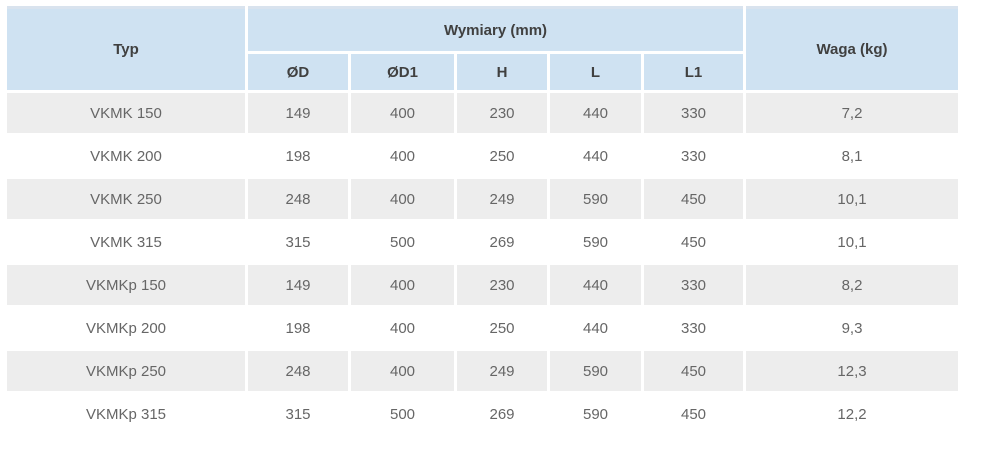  I want to click on table-row: VKMKp 315 315 500 269 590 450 12,2, so click(482, 414).